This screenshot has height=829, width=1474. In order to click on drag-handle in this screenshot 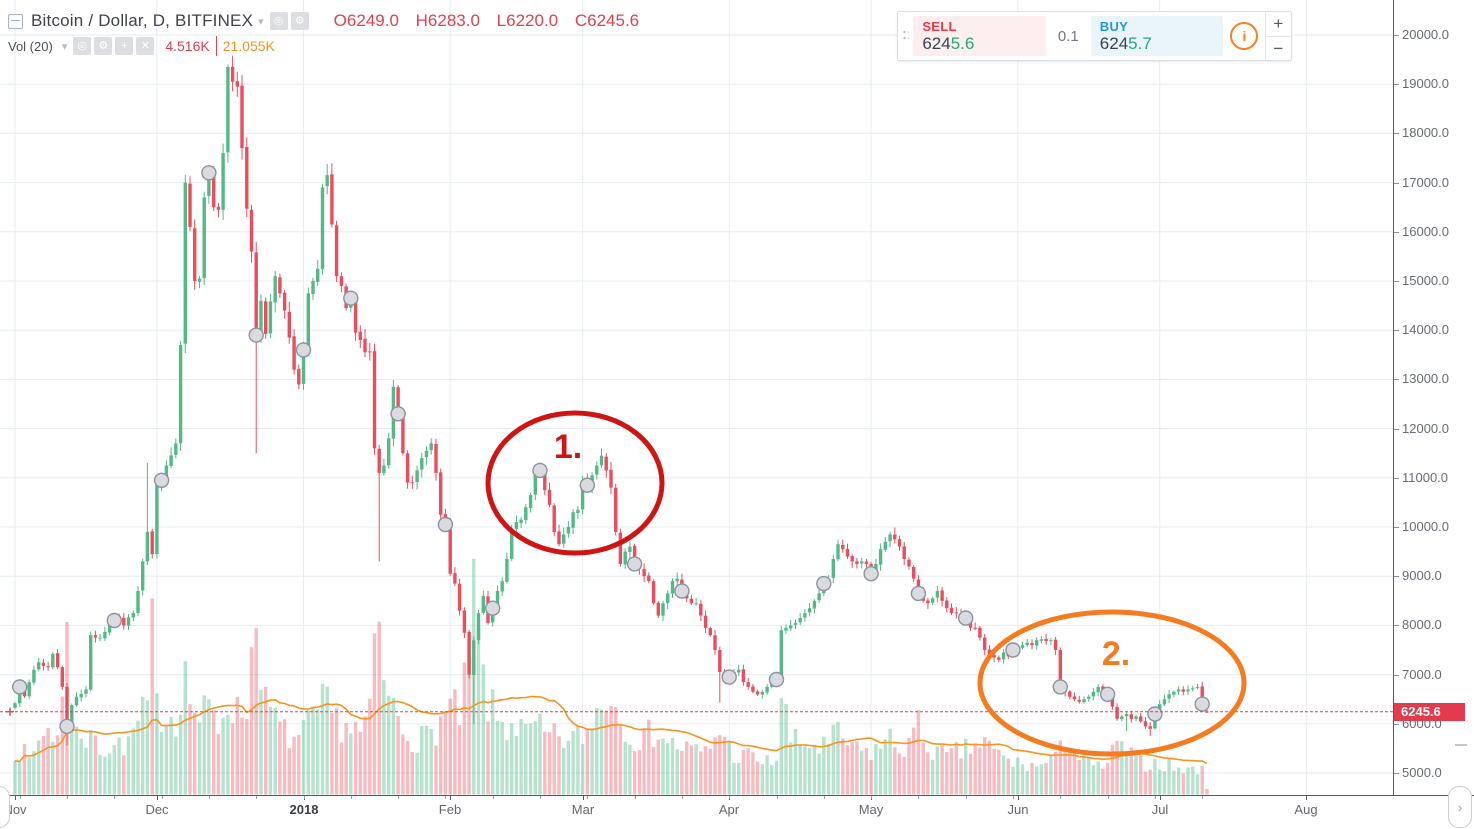, I will do `click(905, 36)`.